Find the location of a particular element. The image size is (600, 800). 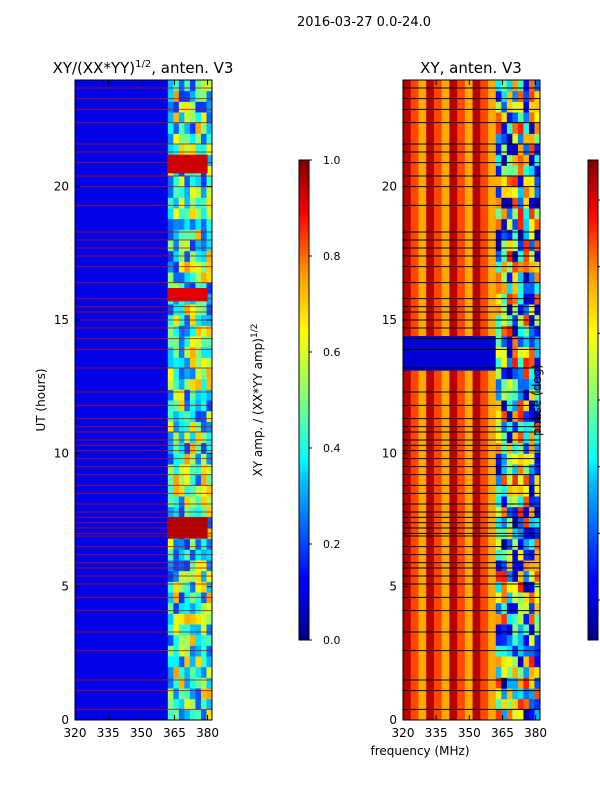

x-tick-label: 320 is located at coordinates (403, 733).